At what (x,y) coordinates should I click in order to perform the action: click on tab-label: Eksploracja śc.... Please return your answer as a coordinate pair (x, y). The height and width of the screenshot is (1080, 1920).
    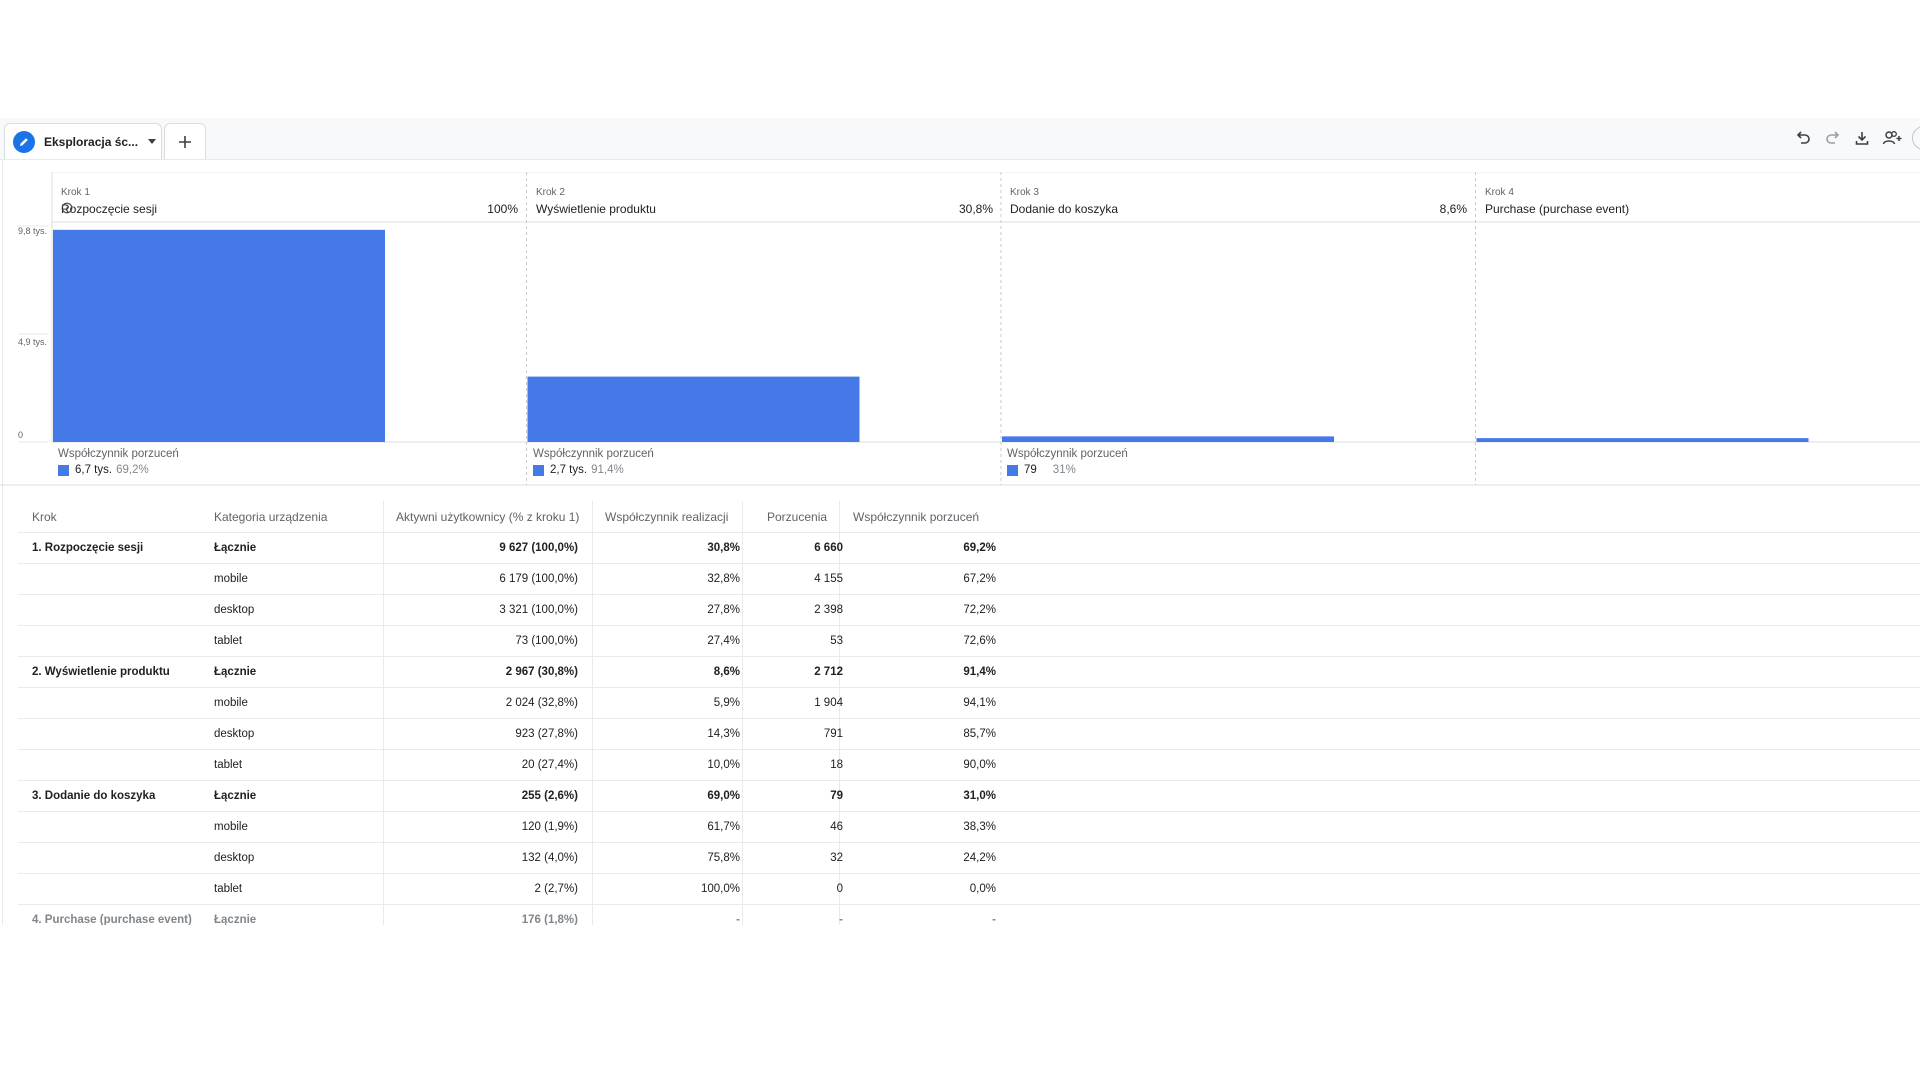
    Looking at the image, I should click on (91, 141).